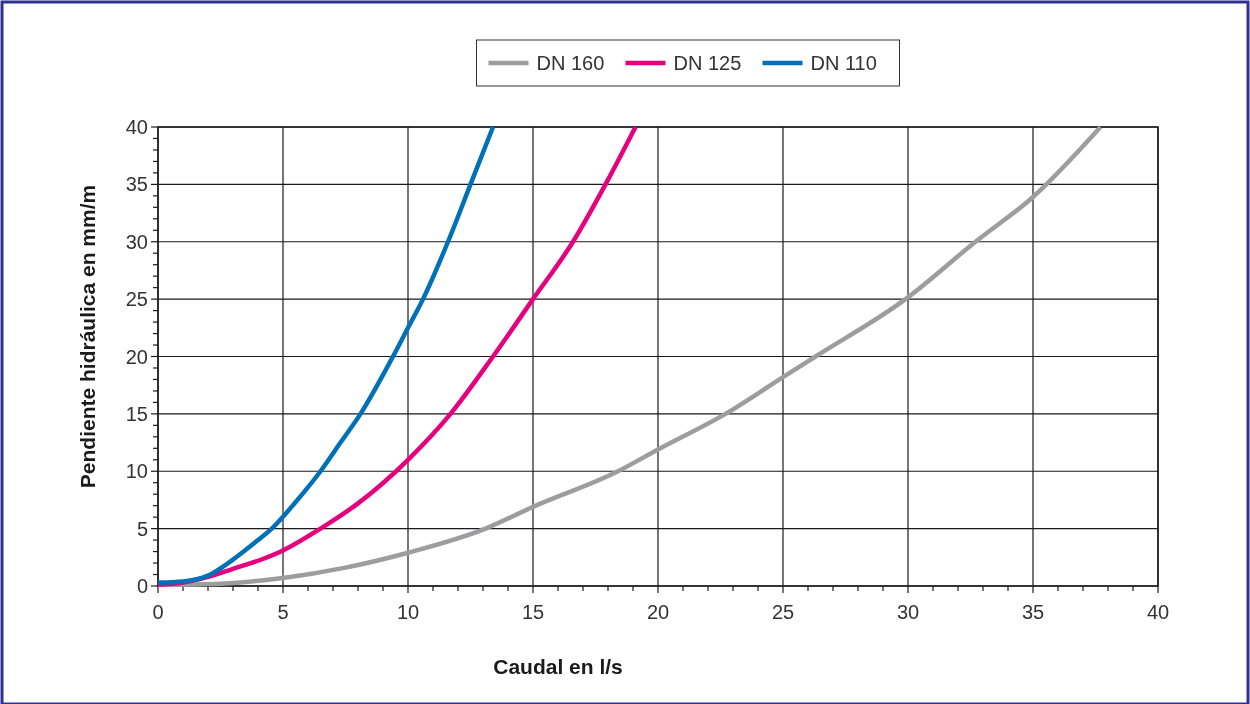  What do you see at coordinates (136, 184) in the screenshot?
I see `y-tick-label: 35` at bounding box center [136, 184].